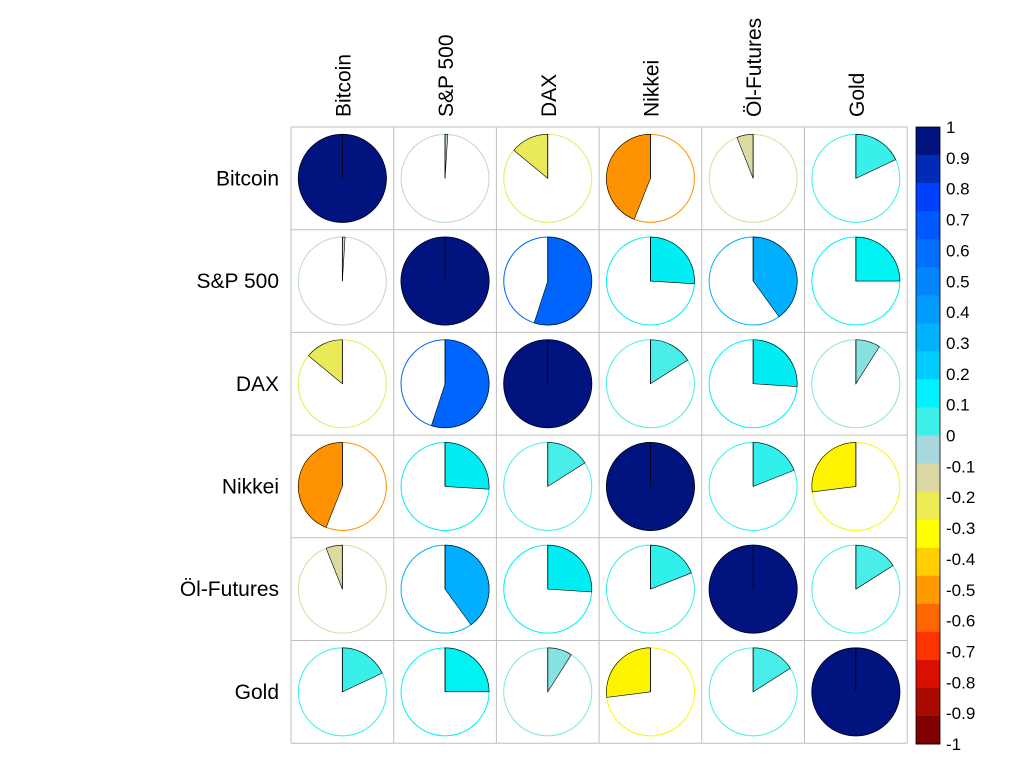  Describe the element at coordinates (342, 589) in the screenshot. I see `pie-ol-futures-bitcoin` at that location.